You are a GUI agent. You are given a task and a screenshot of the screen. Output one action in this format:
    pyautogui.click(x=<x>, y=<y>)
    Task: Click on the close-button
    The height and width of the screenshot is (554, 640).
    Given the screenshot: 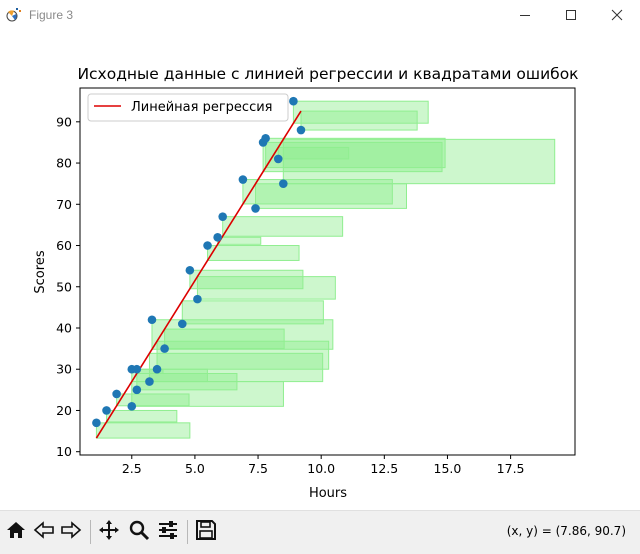 What is the action you would take?
    pyautogui.click(x=617, y=15)
    